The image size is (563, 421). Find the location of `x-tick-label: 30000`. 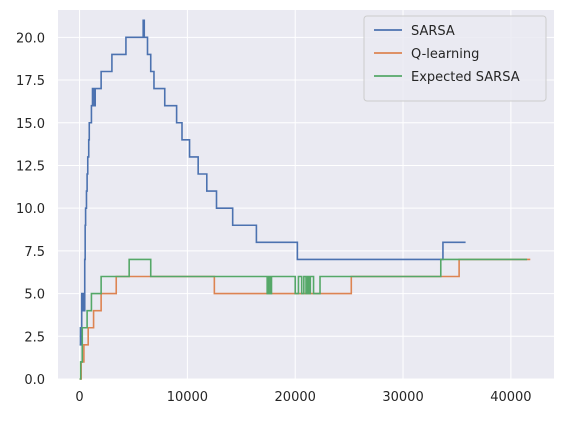

x-tick-label: 30000 is located at coordinates (402, 397).